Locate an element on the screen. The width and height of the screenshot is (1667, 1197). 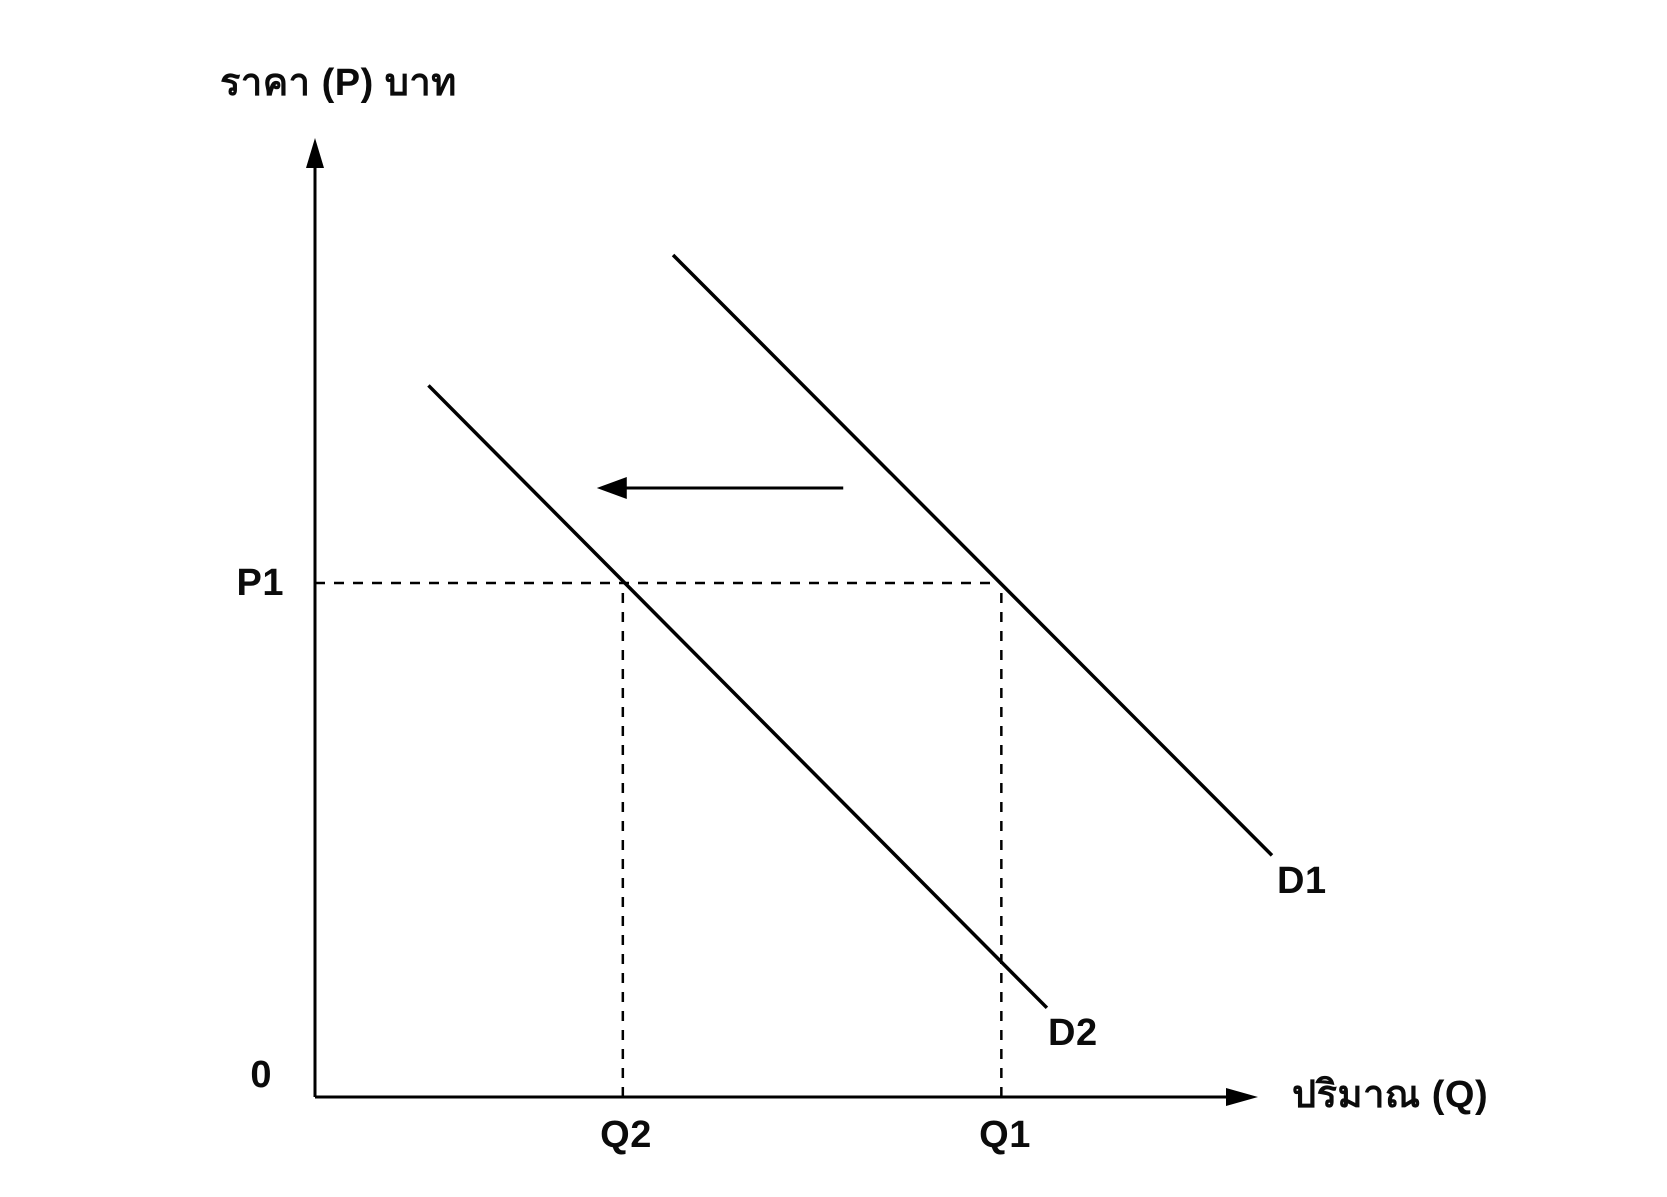
p1-label: P1 is located at coordinates (260, 583).